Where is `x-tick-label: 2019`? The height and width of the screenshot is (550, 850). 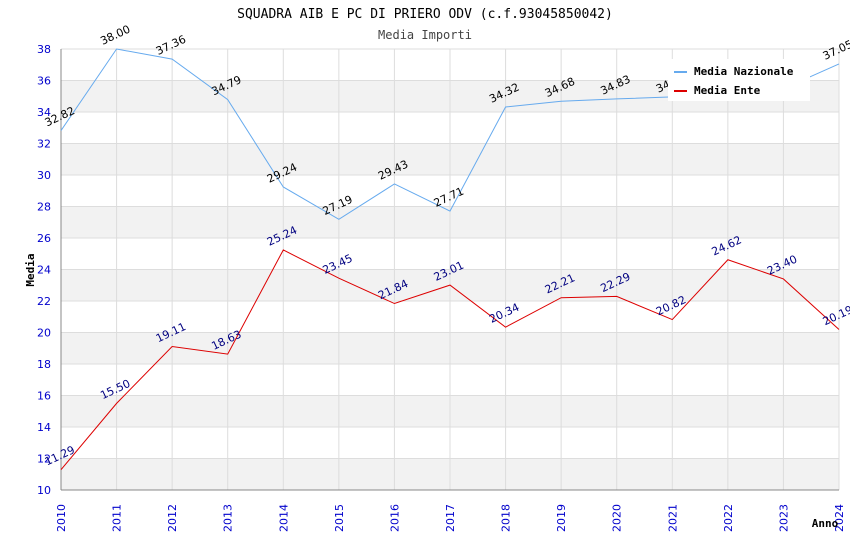 x-tick-label: 2019 is located at coordinates (561, 518).